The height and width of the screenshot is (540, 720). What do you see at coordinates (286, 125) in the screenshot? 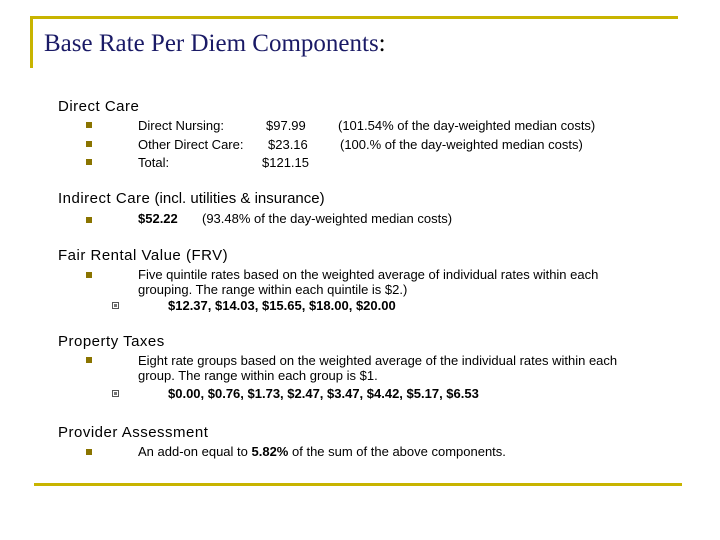
I see `direct-nursing-value: $97.99` at bounding box center [286, 125].